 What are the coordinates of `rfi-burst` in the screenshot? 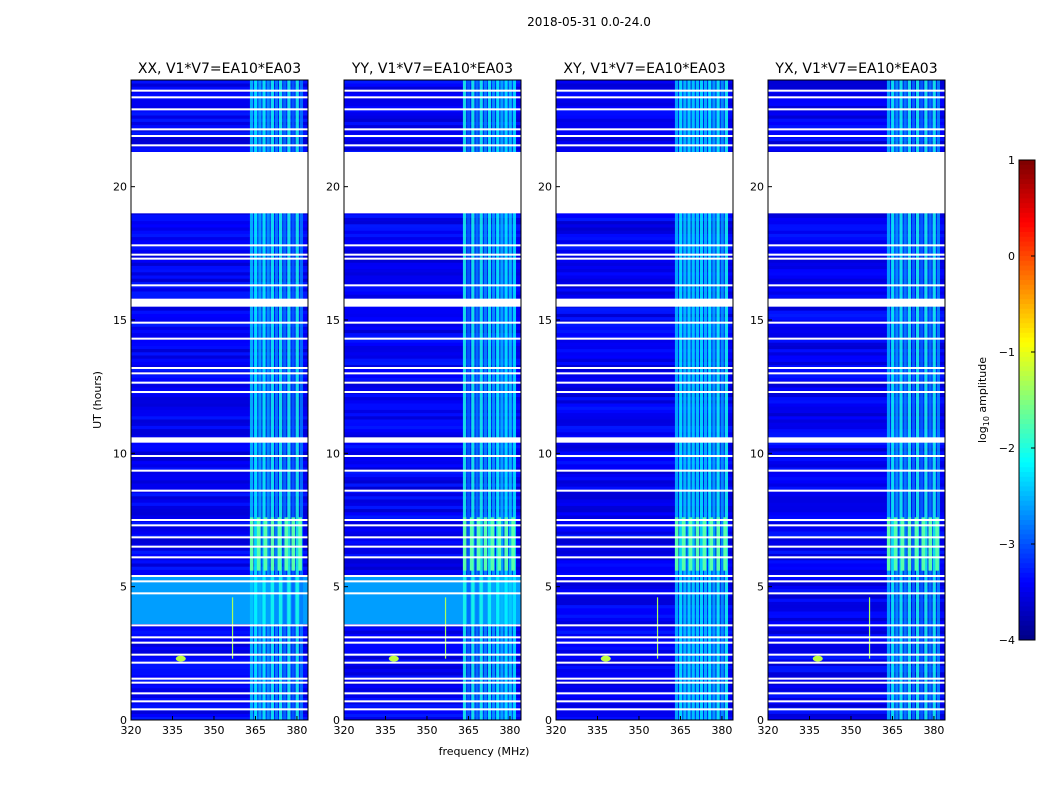 It's located at (888, 544).